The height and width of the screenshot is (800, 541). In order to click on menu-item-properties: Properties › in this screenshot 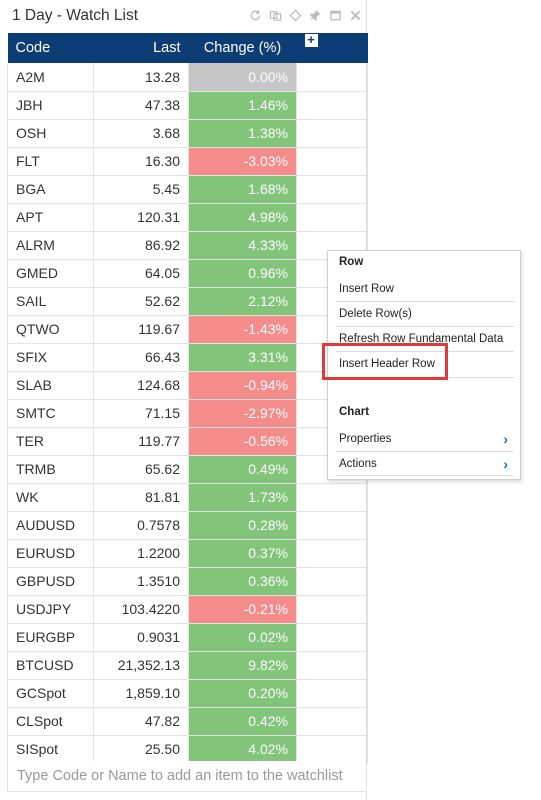, I will do `click(426, 439)`.